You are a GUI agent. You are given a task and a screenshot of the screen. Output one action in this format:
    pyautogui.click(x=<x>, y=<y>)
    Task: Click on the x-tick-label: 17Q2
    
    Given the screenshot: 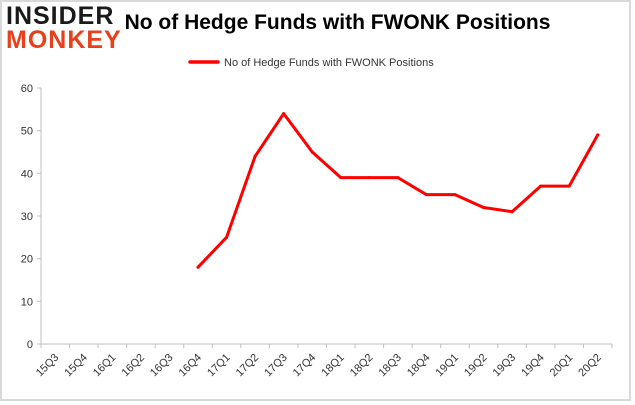 What is the action you would take?
    pyautogui.click(x=248, y=366)
    